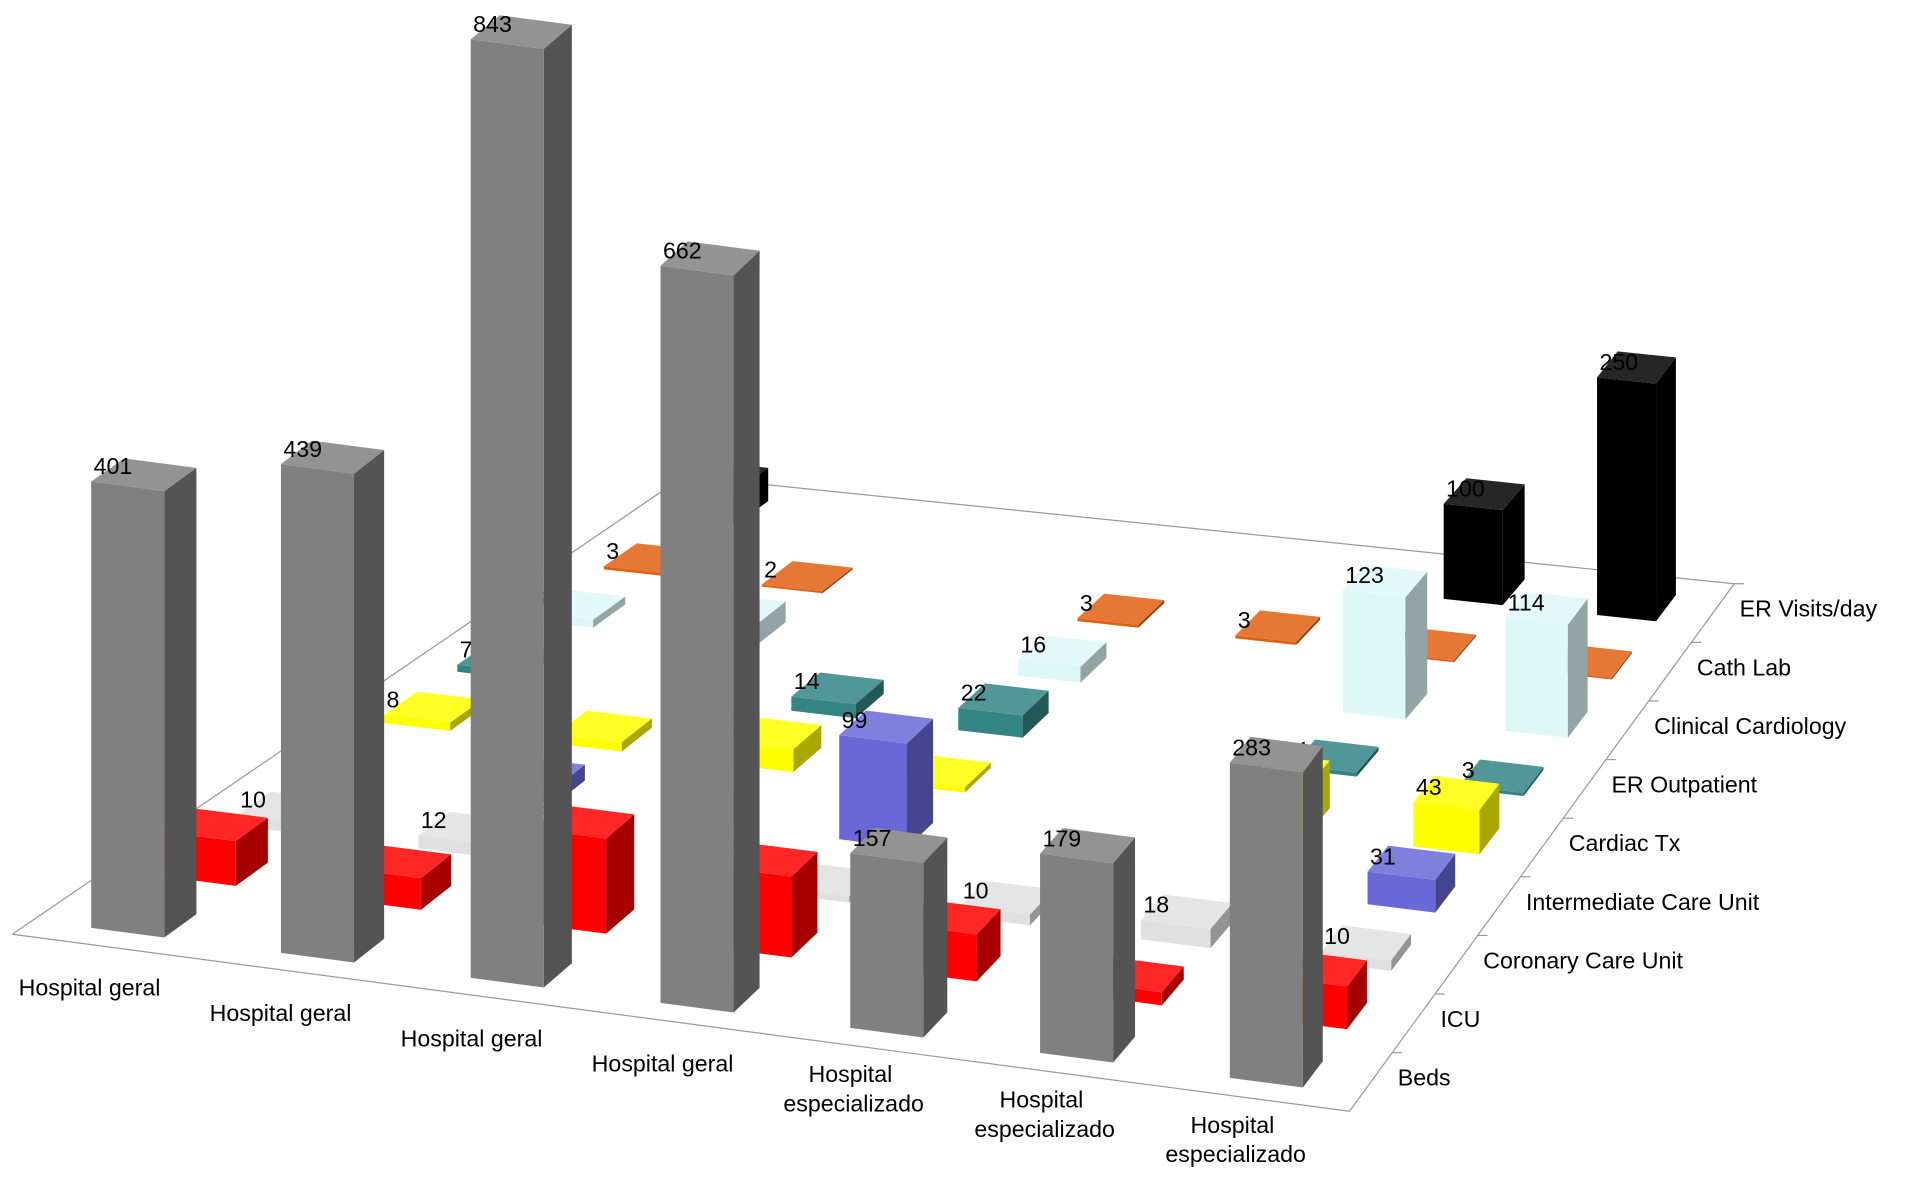 The image size is (1915, 1187). Describe the element at coordinates (1460, 1019) in the screenshot. I see `series-label: ICU` at that location.